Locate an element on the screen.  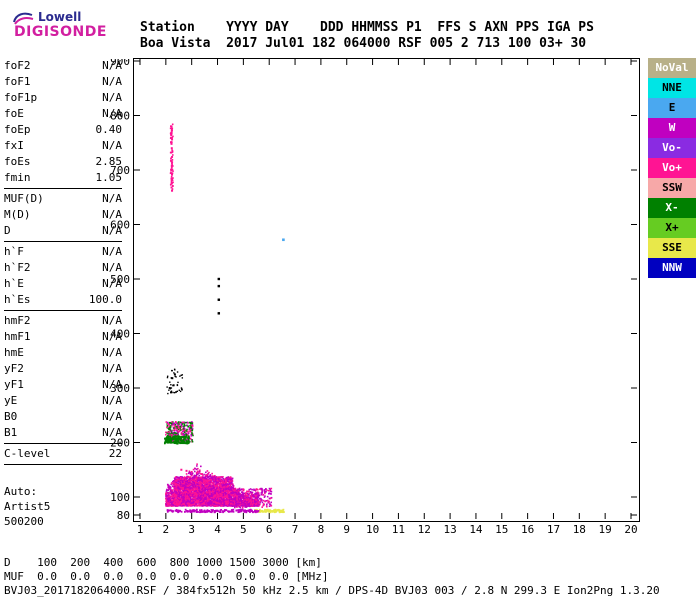
svg-text: 200 is located at coordinates (120, 443).